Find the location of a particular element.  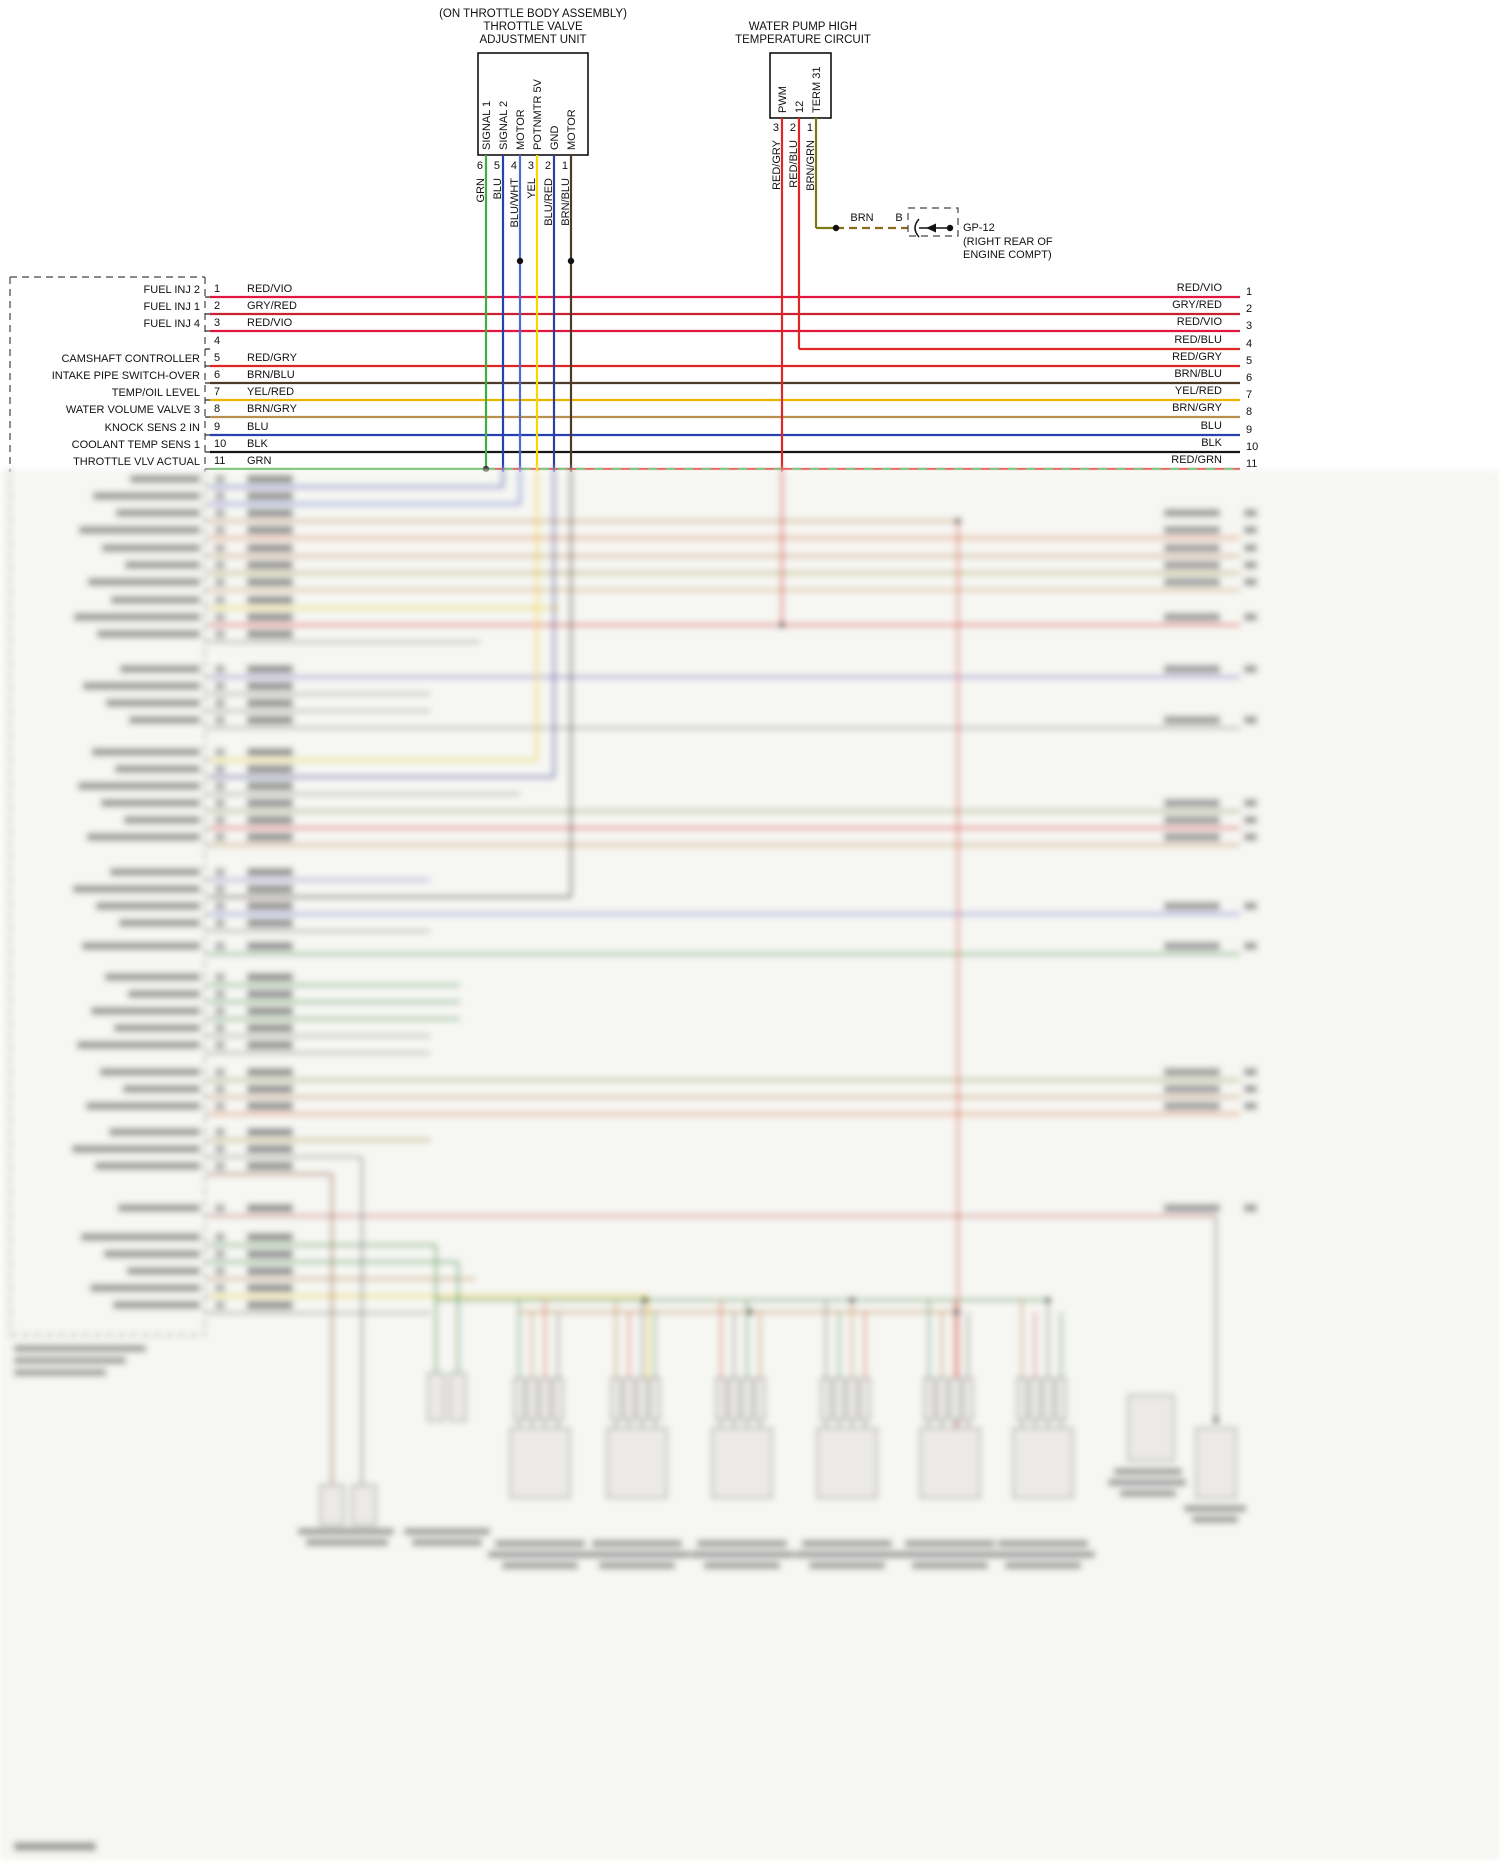

ground-point-name: GP-12 is located at coordinates (979, 228).